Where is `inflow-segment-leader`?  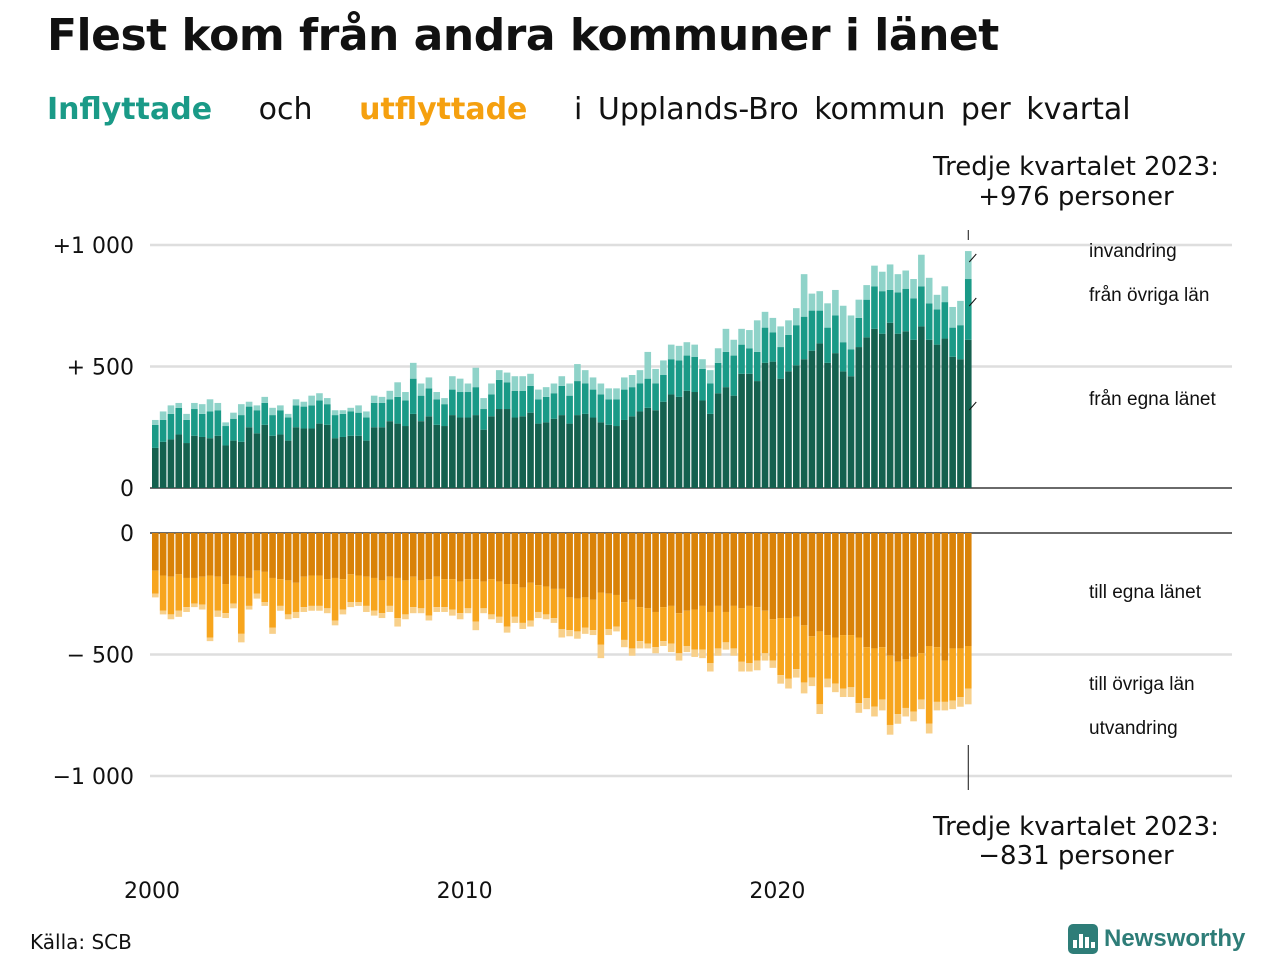 inflow-segment-leader is located at coordinates (972, 258).